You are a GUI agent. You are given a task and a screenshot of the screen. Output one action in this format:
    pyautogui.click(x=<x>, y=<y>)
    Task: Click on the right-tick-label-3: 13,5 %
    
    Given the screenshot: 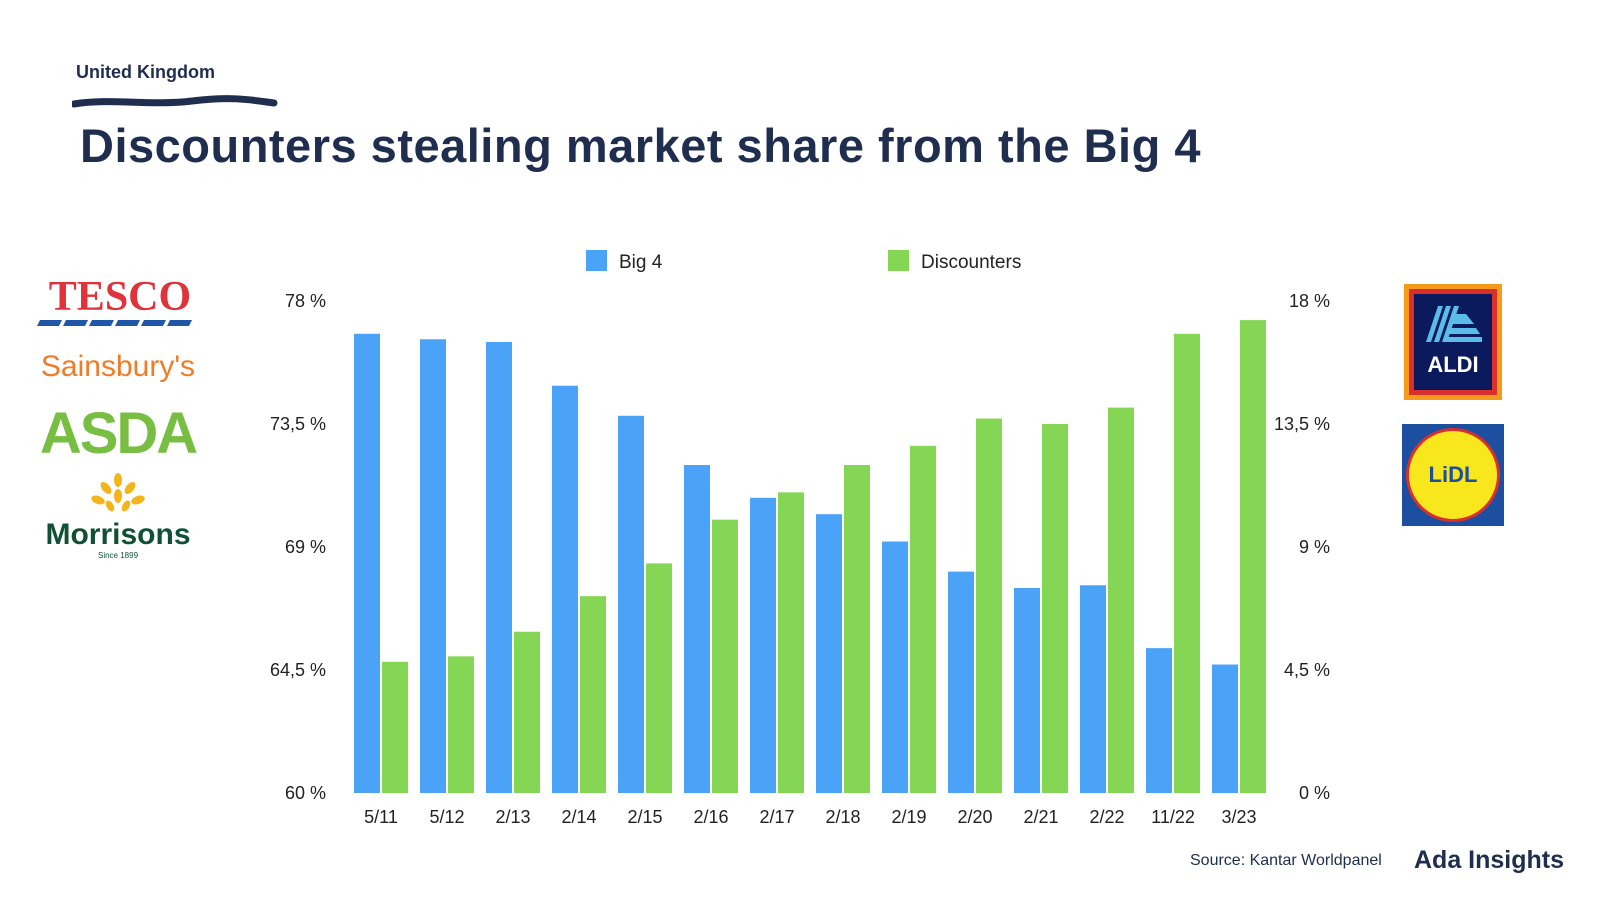 What is the action you would take?
    pyautogui.click(x=1302, y=424)
    